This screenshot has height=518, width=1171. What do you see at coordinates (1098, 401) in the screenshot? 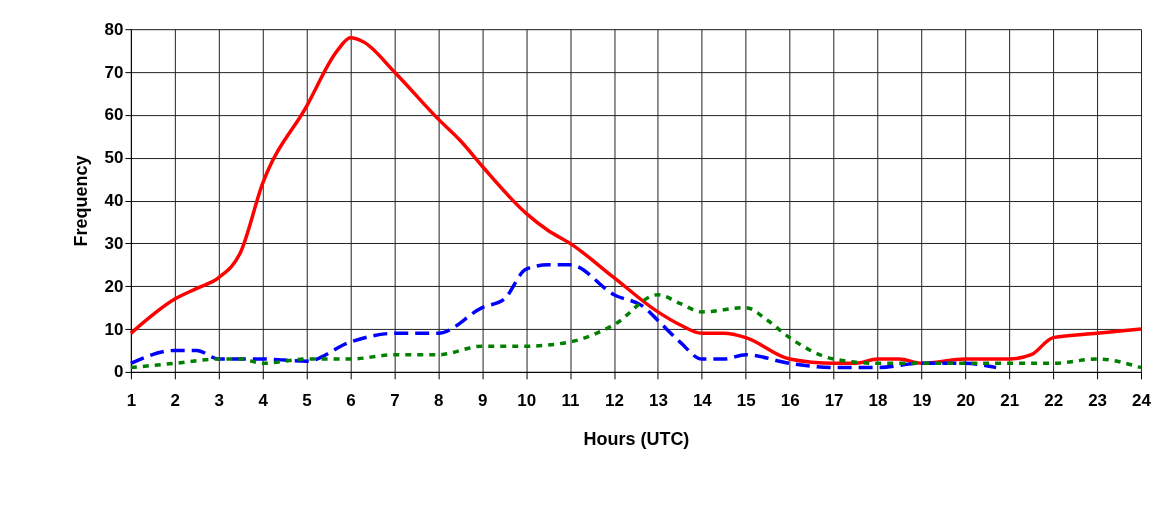
I see `x-tick-label: 23` at bounding box center [1098, 401].